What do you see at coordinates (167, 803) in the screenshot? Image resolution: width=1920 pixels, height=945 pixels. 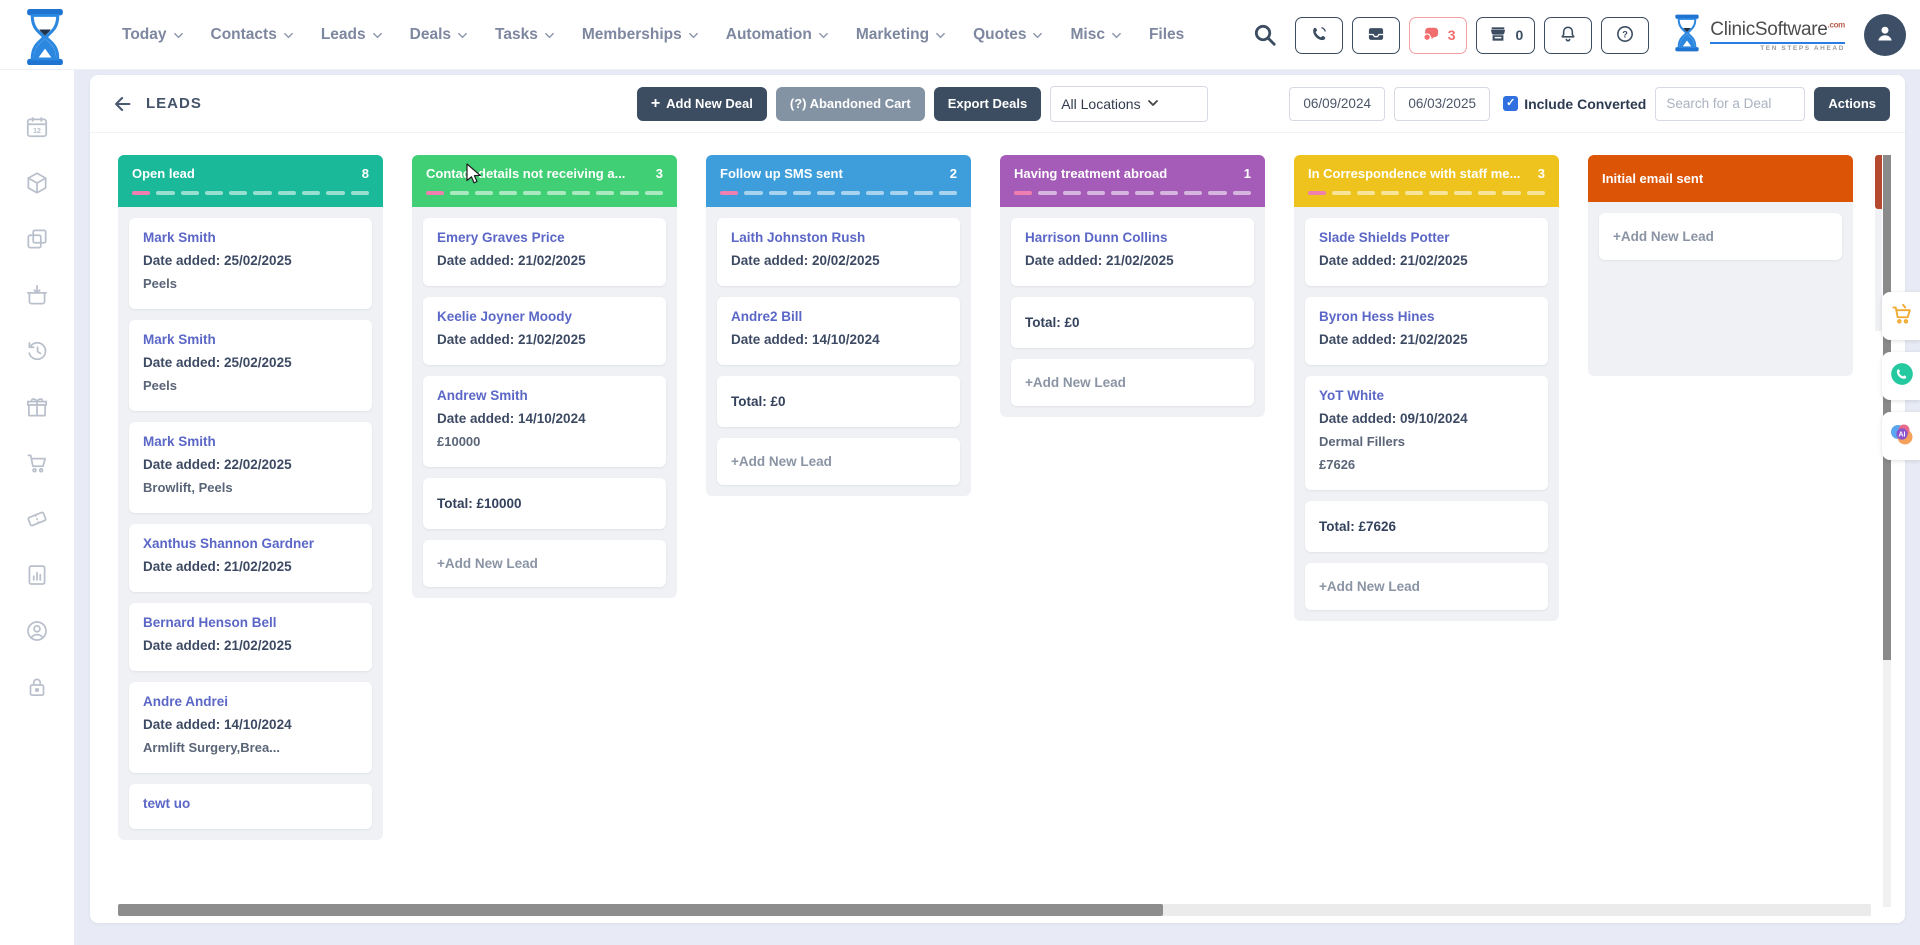 I see `lead-name-link: tewt uo` at bounding box center [167, 803].